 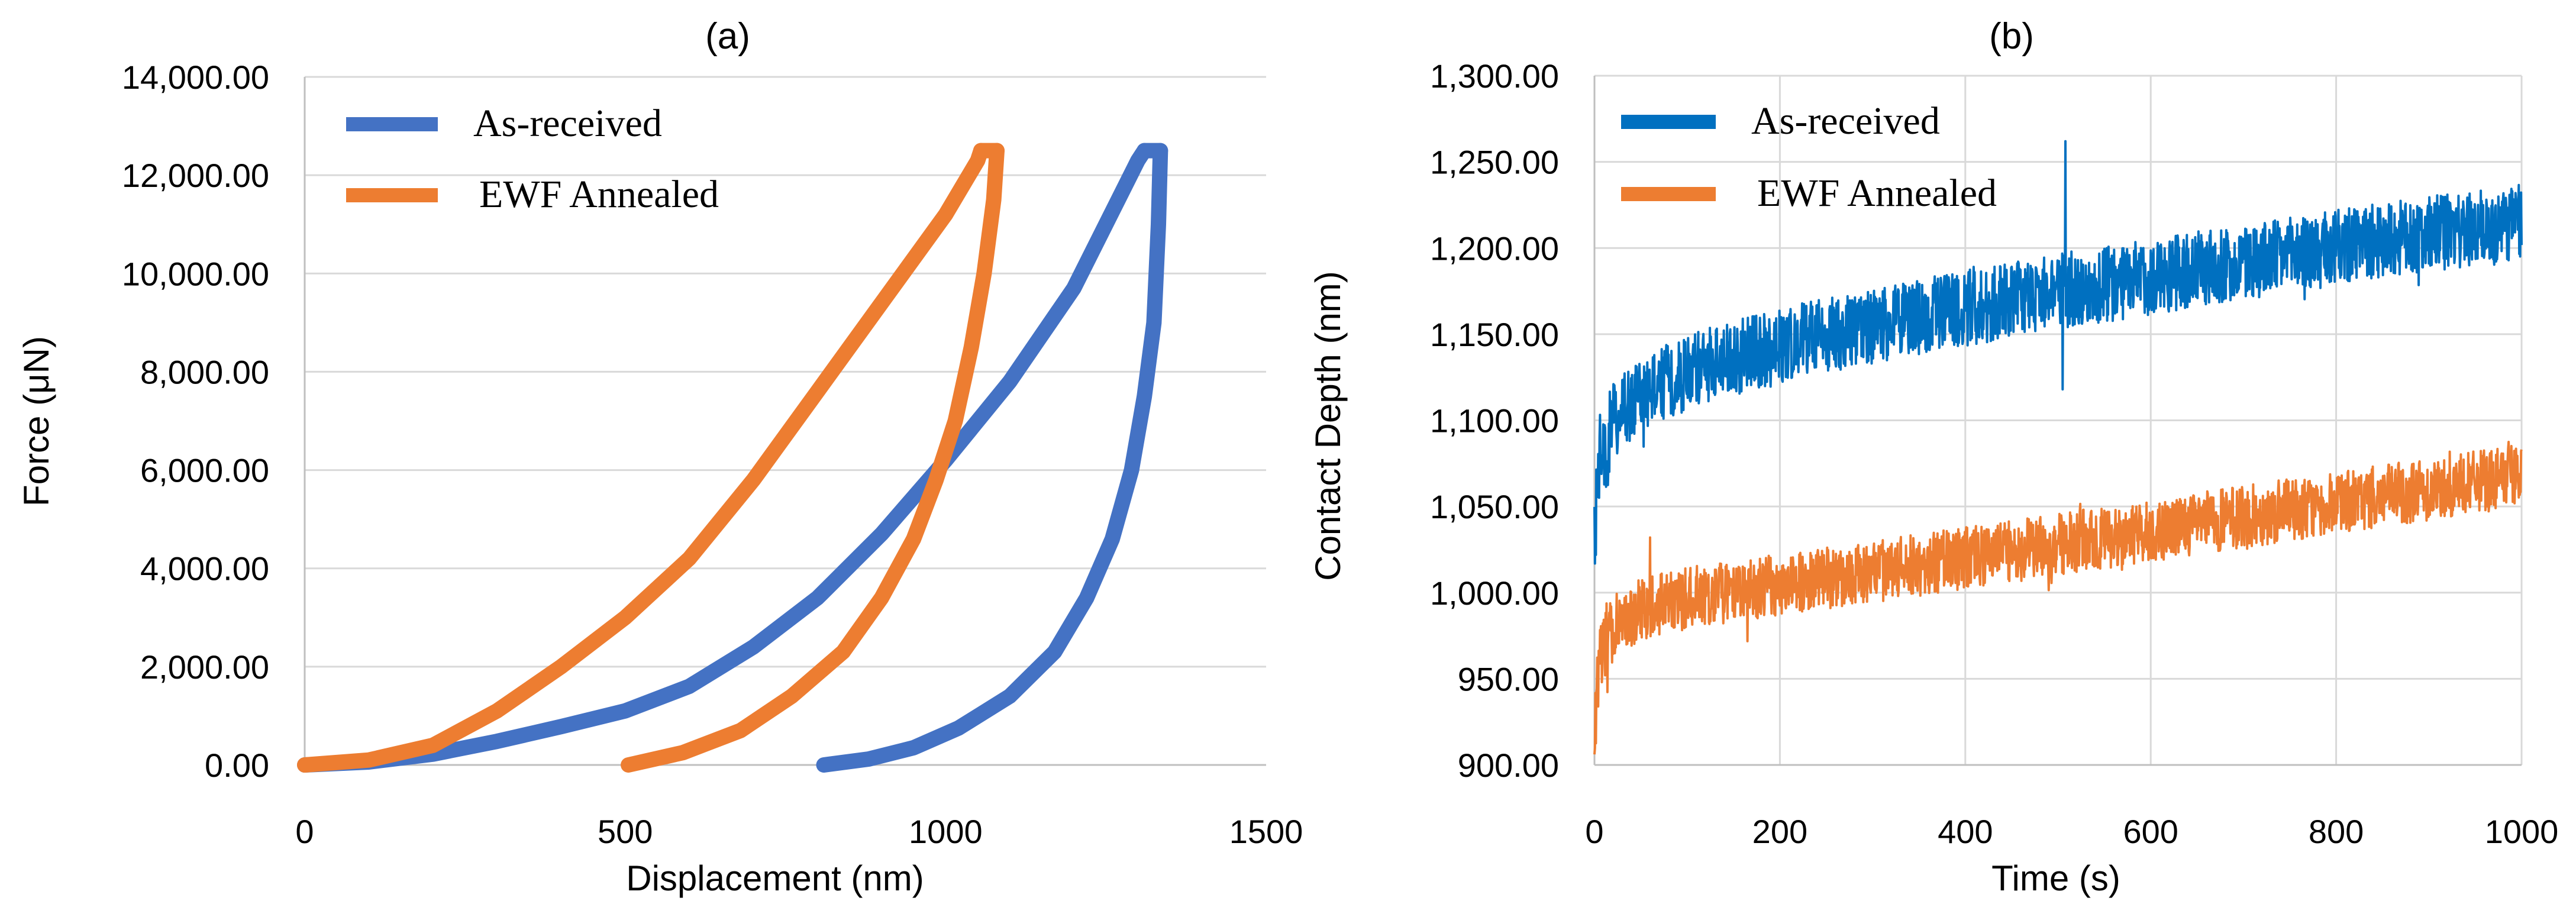 I want to click on panel-b-x-axis-label: Time (s), so click(x=2055, y=878).